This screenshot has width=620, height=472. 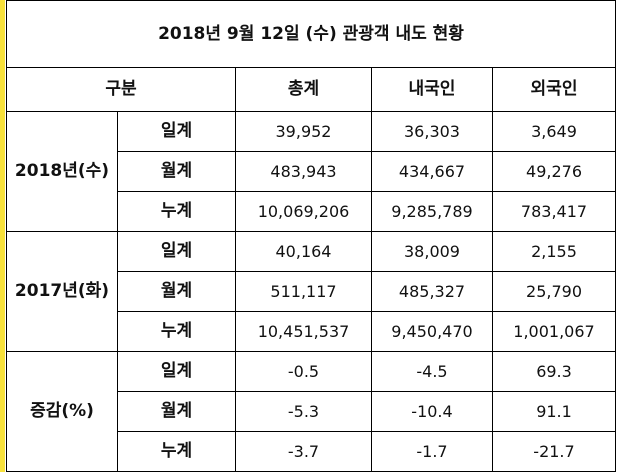 I want to click on header-domestic: 내국인, so click(x=432, y=89).